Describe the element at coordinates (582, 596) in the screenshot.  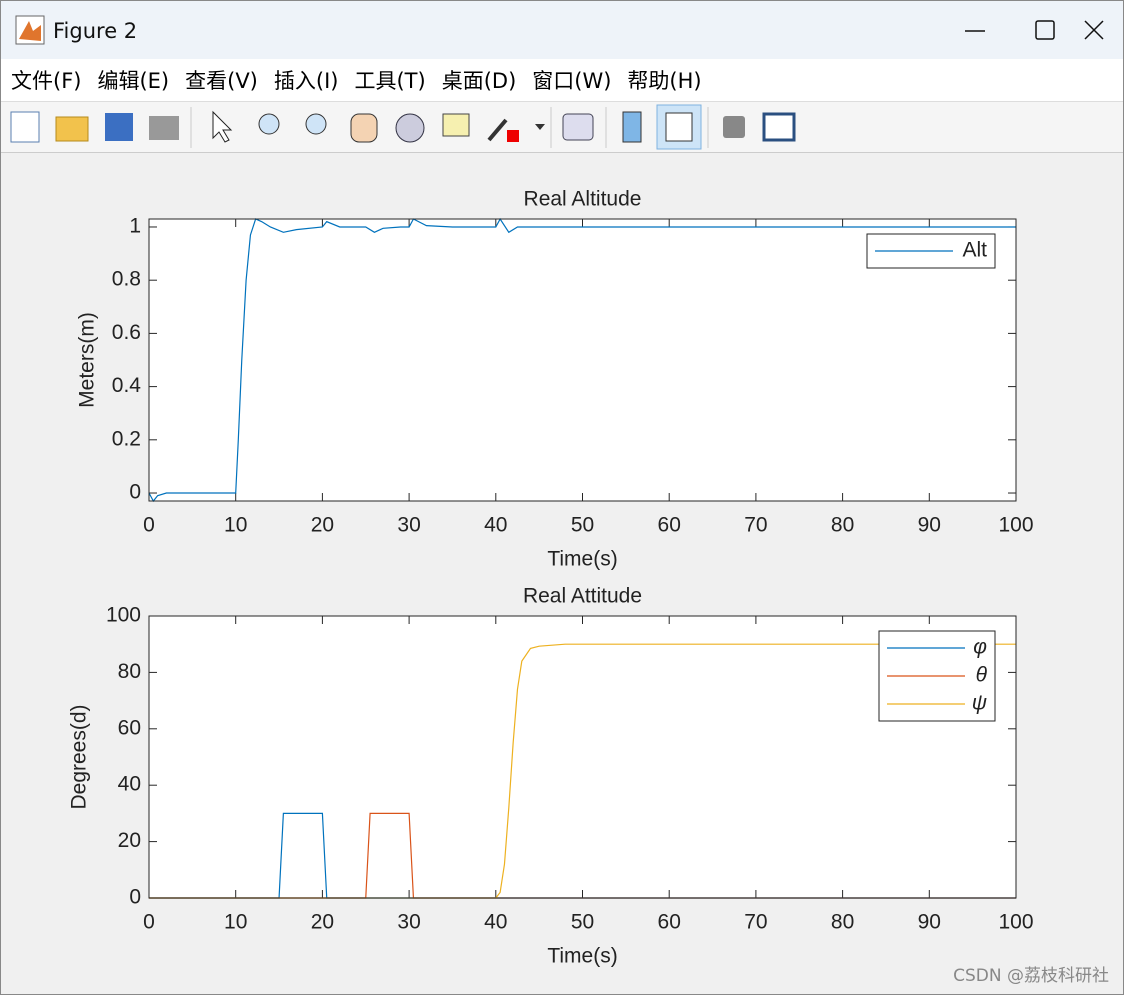
I see `chart-title: Real Attitude` at that location.